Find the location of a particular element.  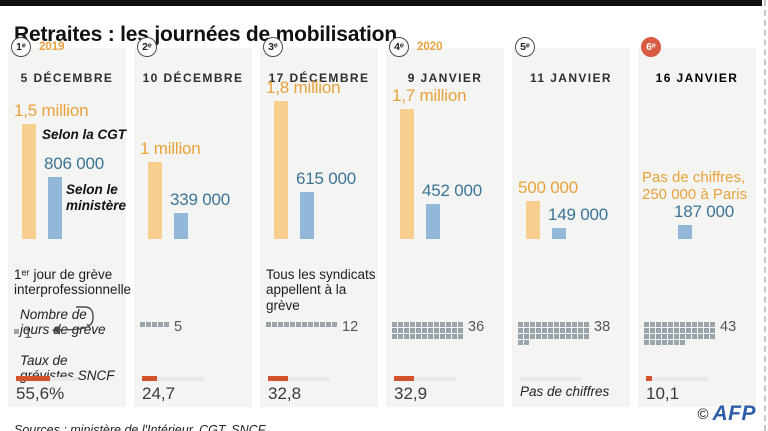

strike-days-count: 12 is located at coordinates (350, 327).